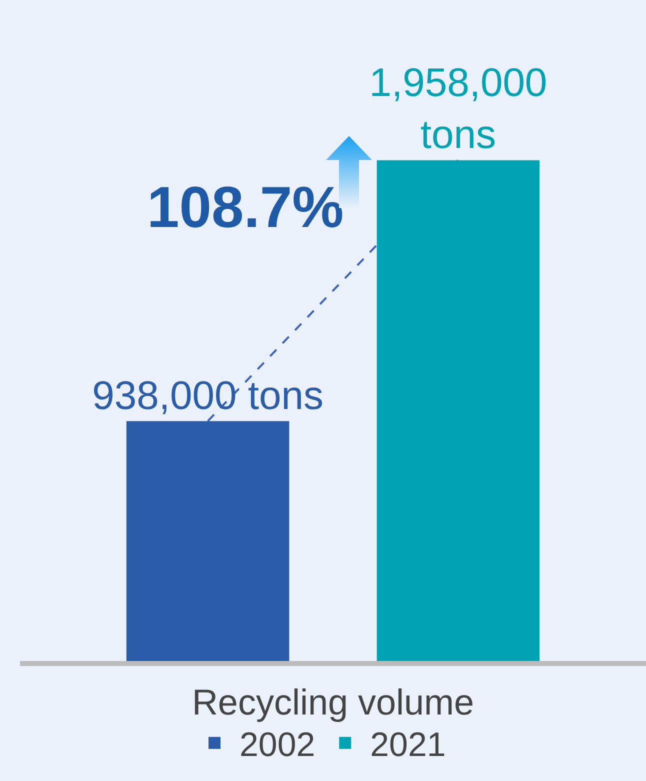 This screenshot has height=781, width=646. Describe the element at coordinates (208, 396) in the screenshot. I see `data-label: 938,000 tons` at that location.